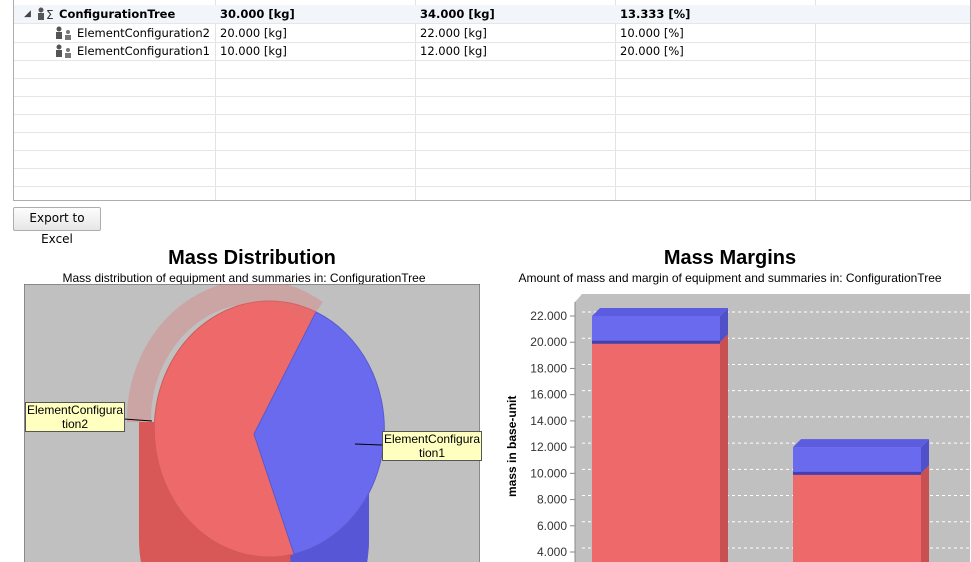  I want to click on pie-slice-element2, so click(235, 429).